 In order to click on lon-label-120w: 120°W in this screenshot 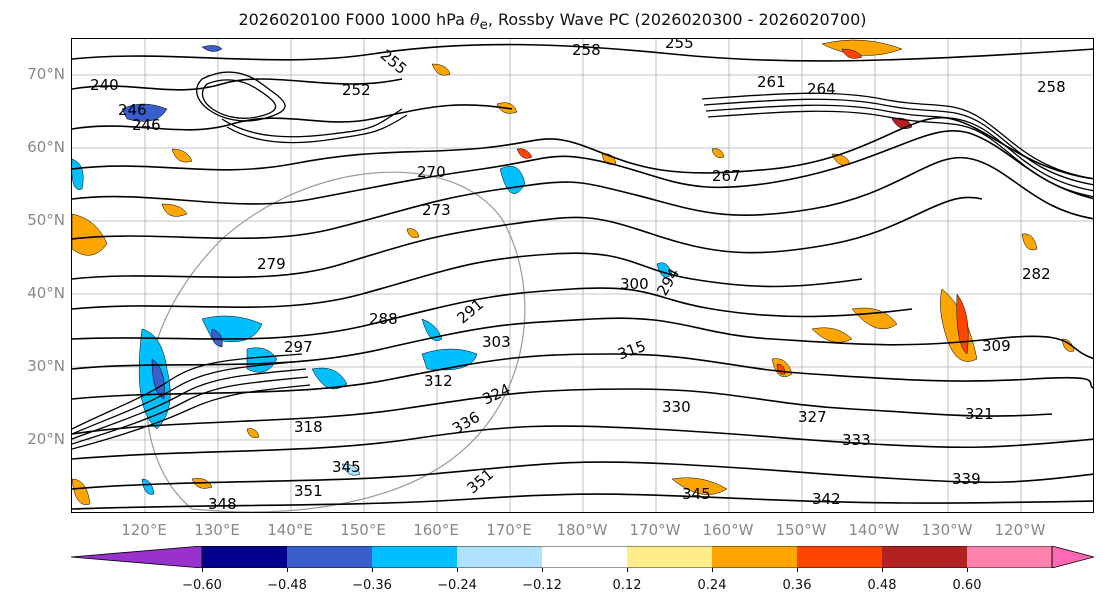, I will do `click(1020, 530)`.